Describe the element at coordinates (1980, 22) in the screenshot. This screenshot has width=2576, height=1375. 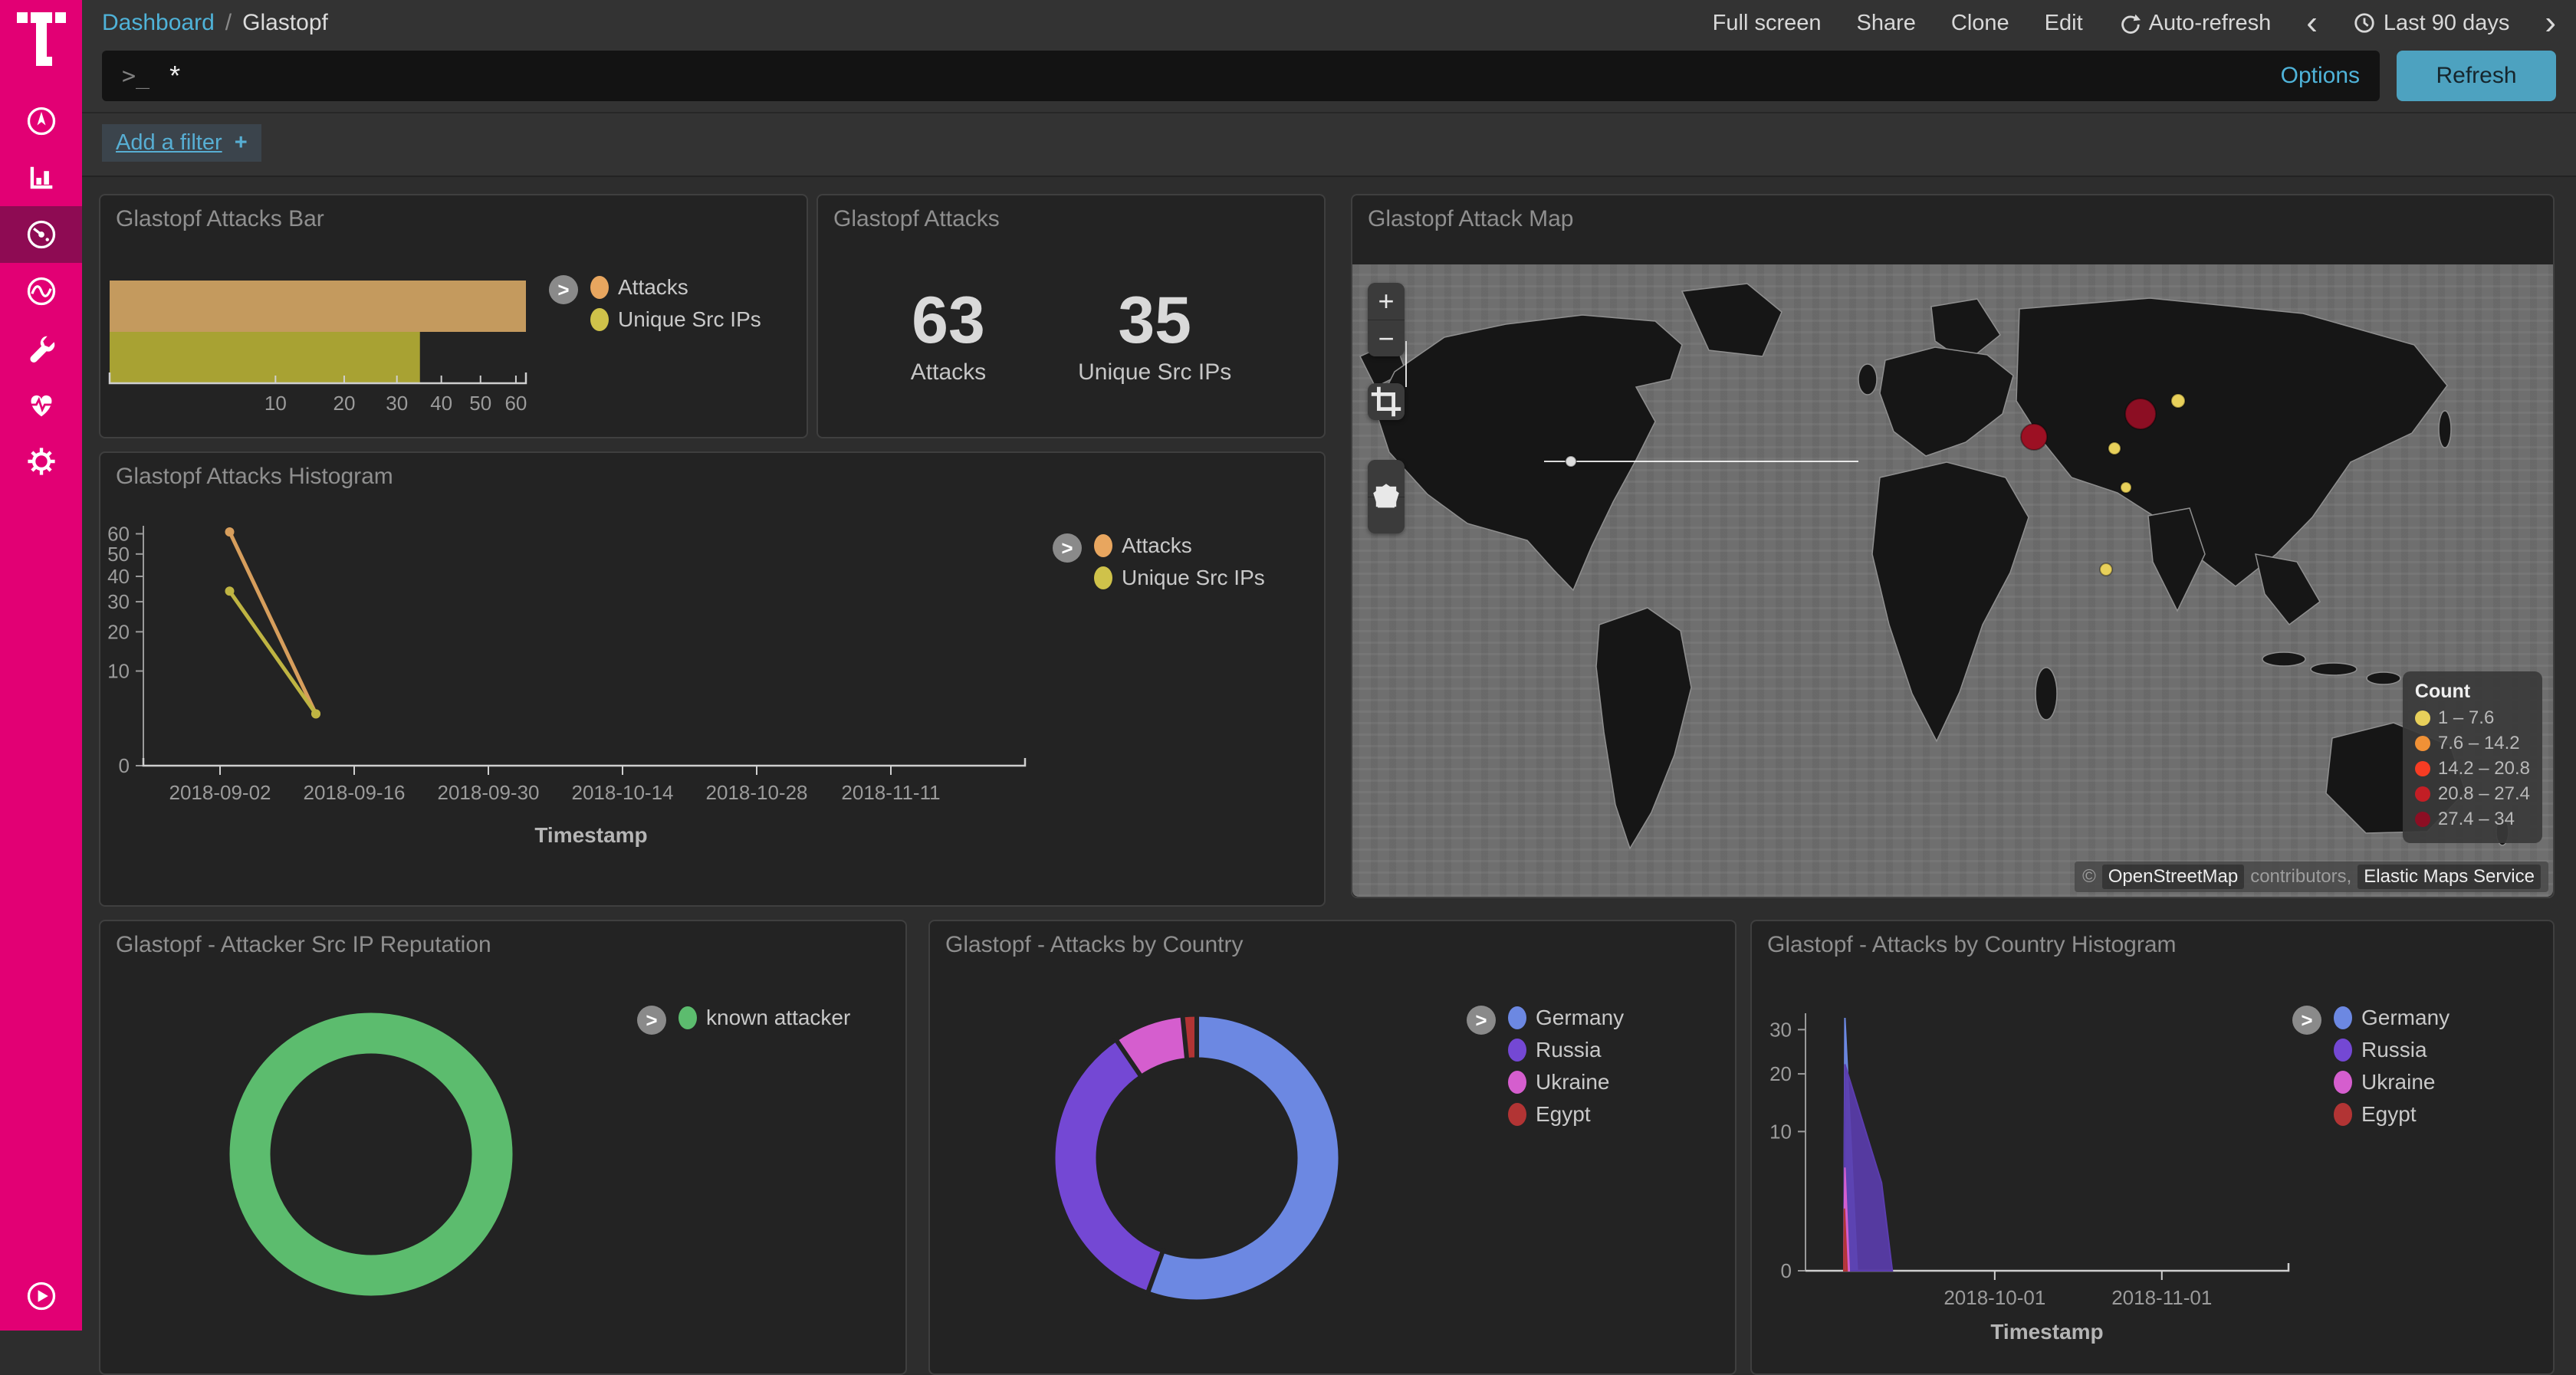
I see `clone-button: Clone` at that location.